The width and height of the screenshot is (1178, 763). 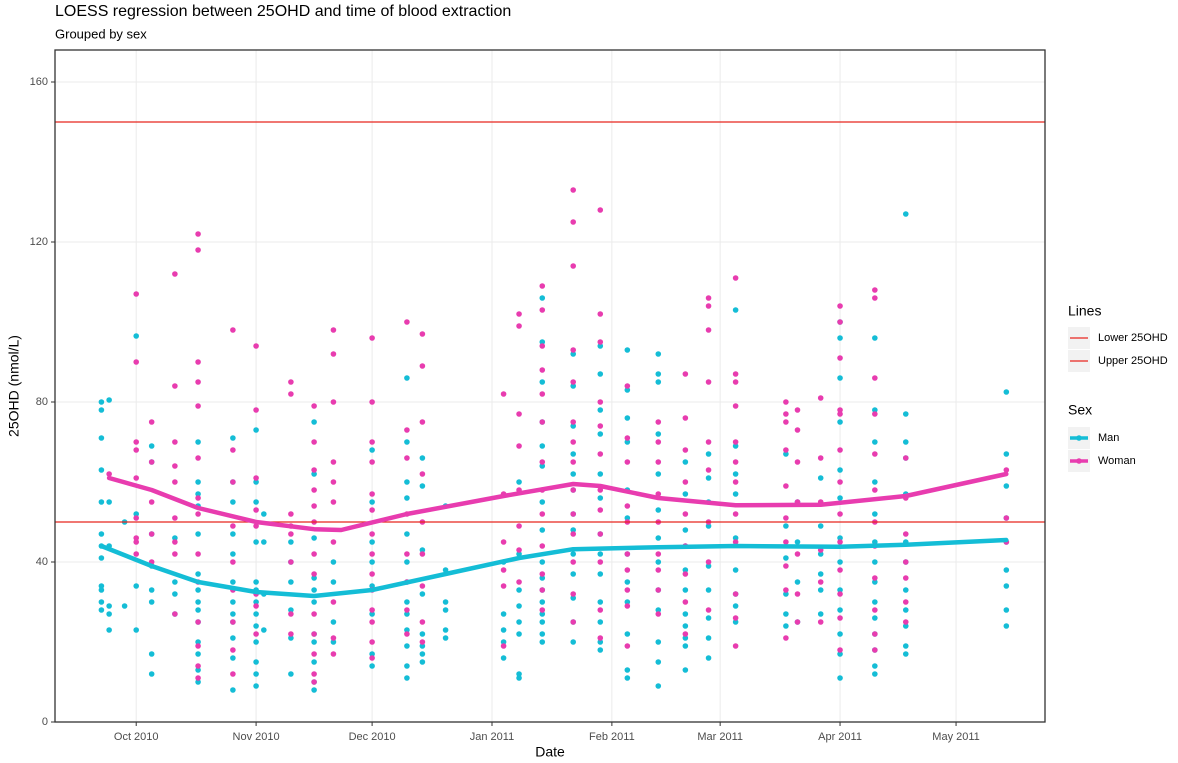 I want to click on x-tick-label: Dec 2010, so click(x=372, y=737).